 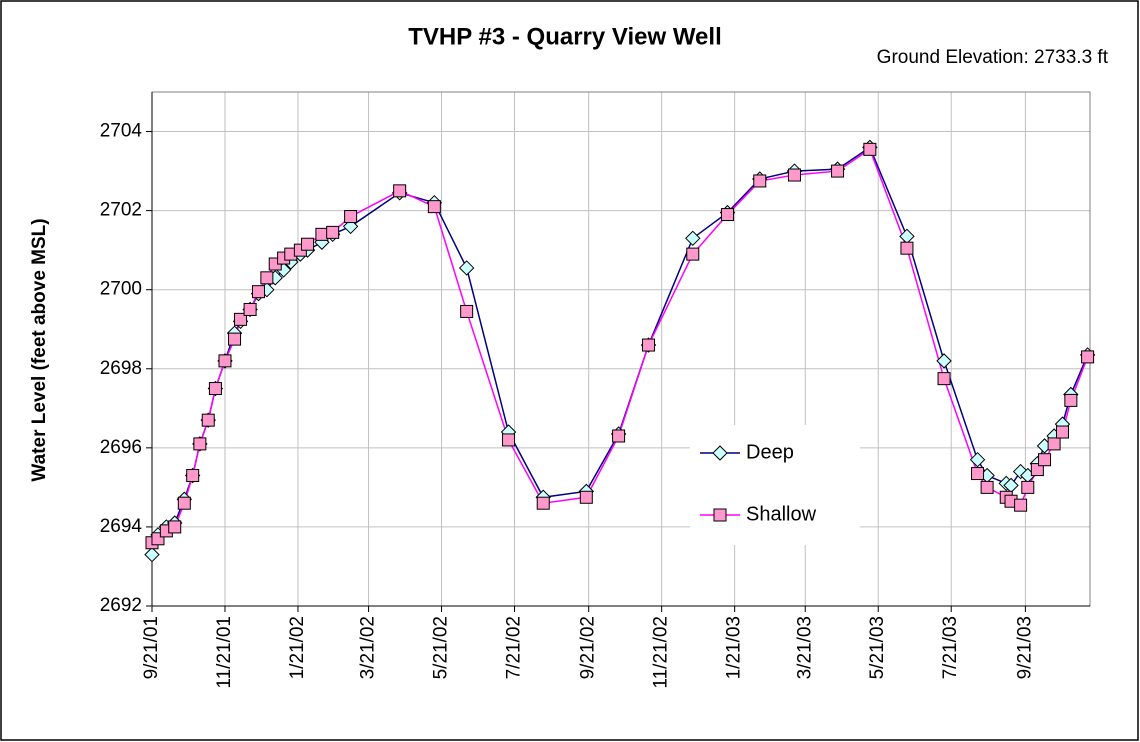 I want to click on x-tick-label: 5/21/02, so click(x=441, y=647).